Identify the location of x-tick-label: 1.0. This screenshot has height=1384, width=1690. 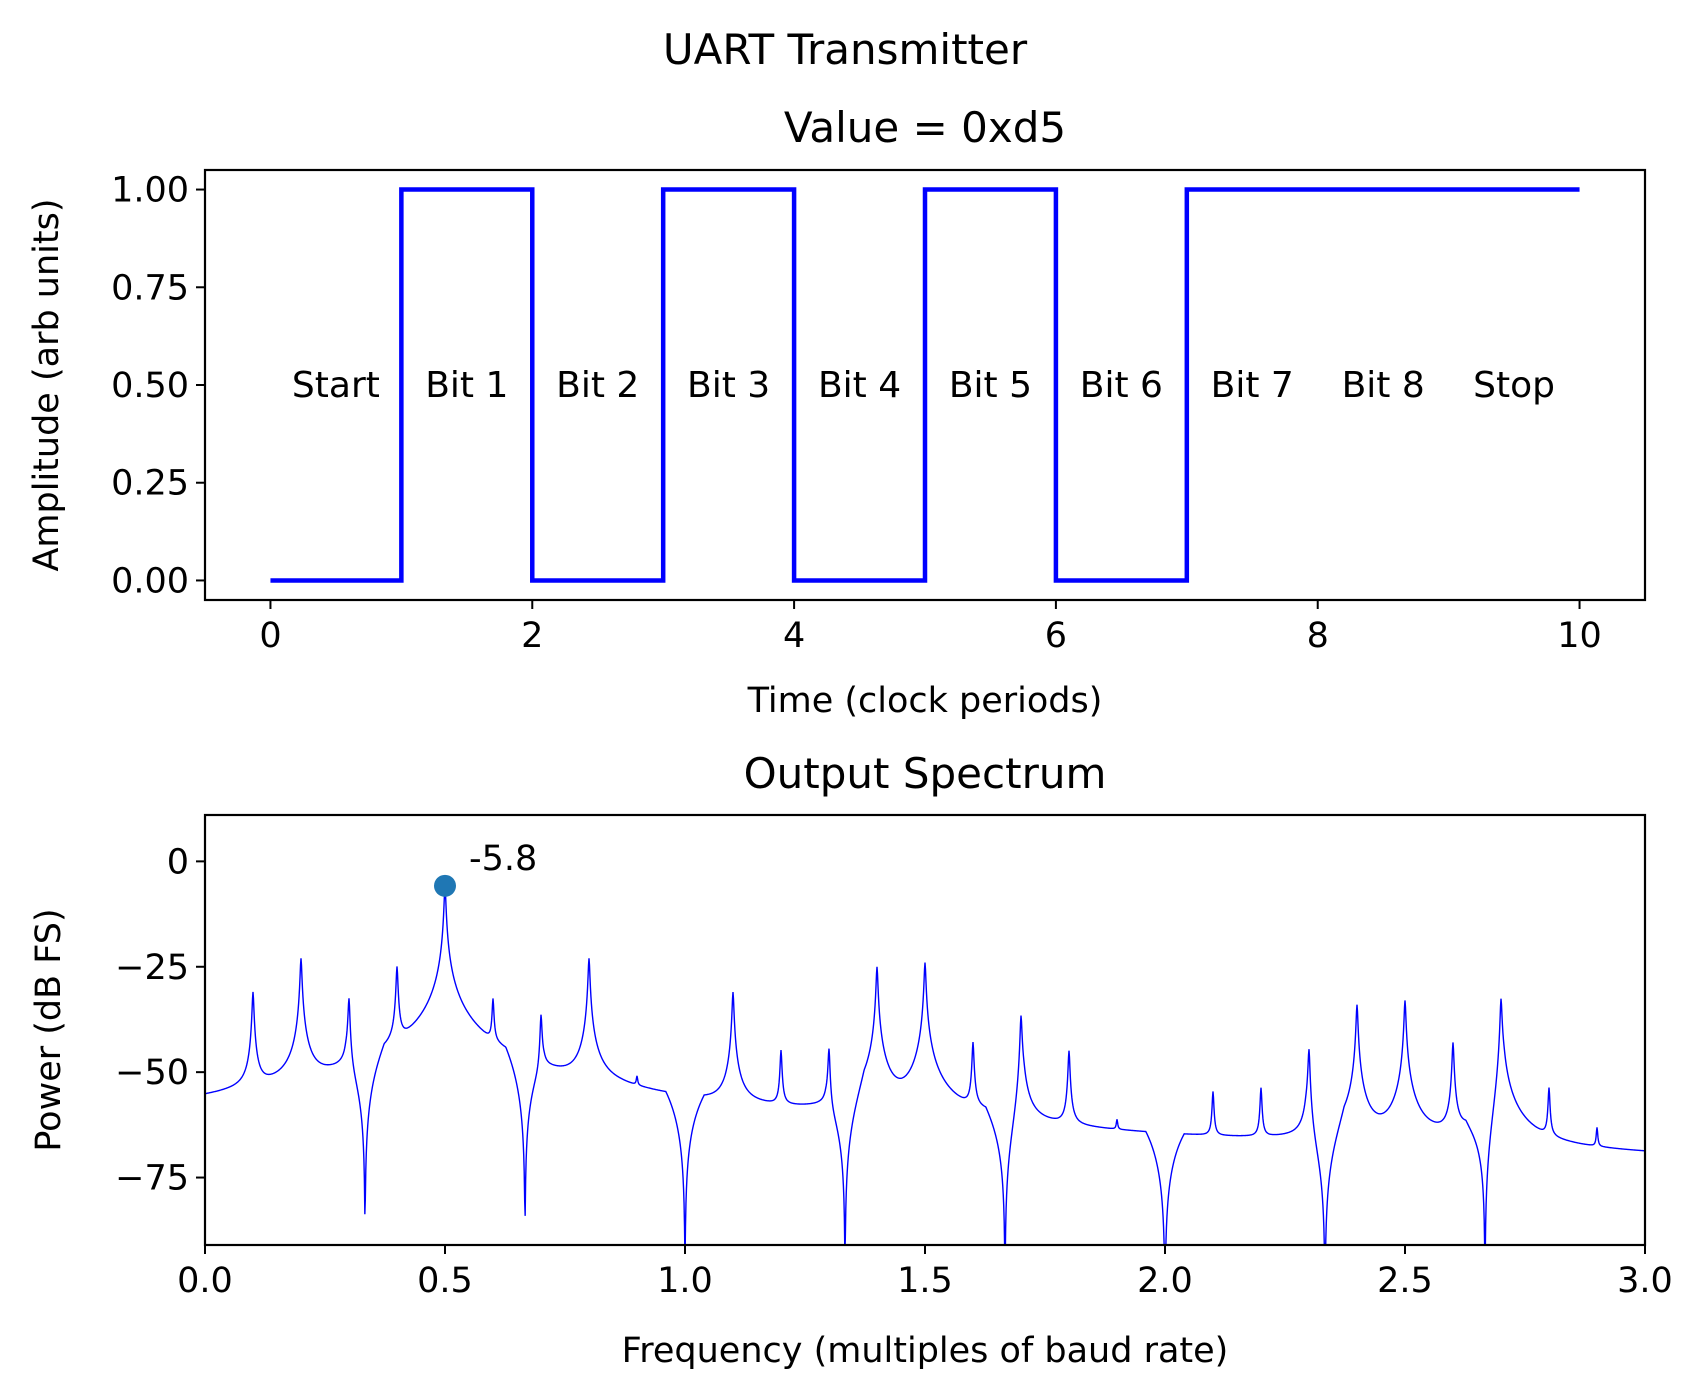
(685, 1281).